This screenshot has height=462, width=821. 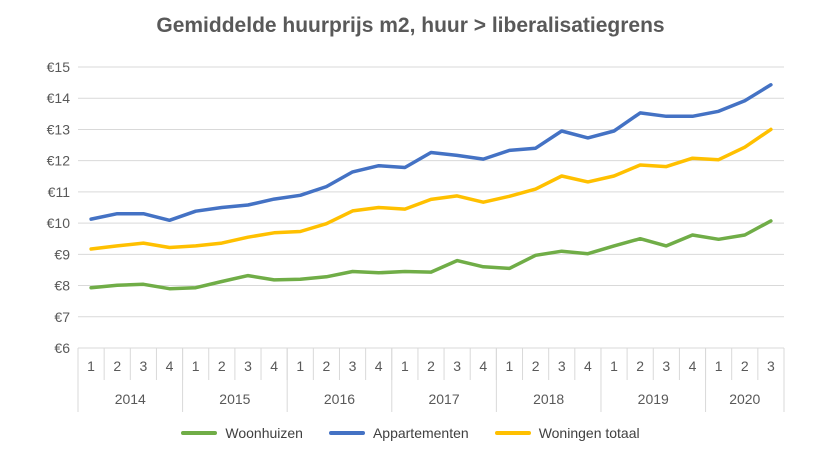 What do you see at coordinates (62, 317) in the screenshot?
I see `y-tick-label: €7` at bounding box center [62, 317].